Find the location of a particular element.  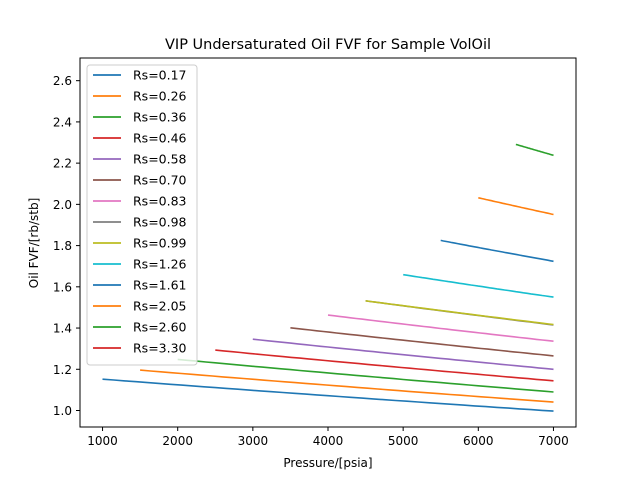

legend-label: Rs=3.30 is located at coordinates (160, 348).